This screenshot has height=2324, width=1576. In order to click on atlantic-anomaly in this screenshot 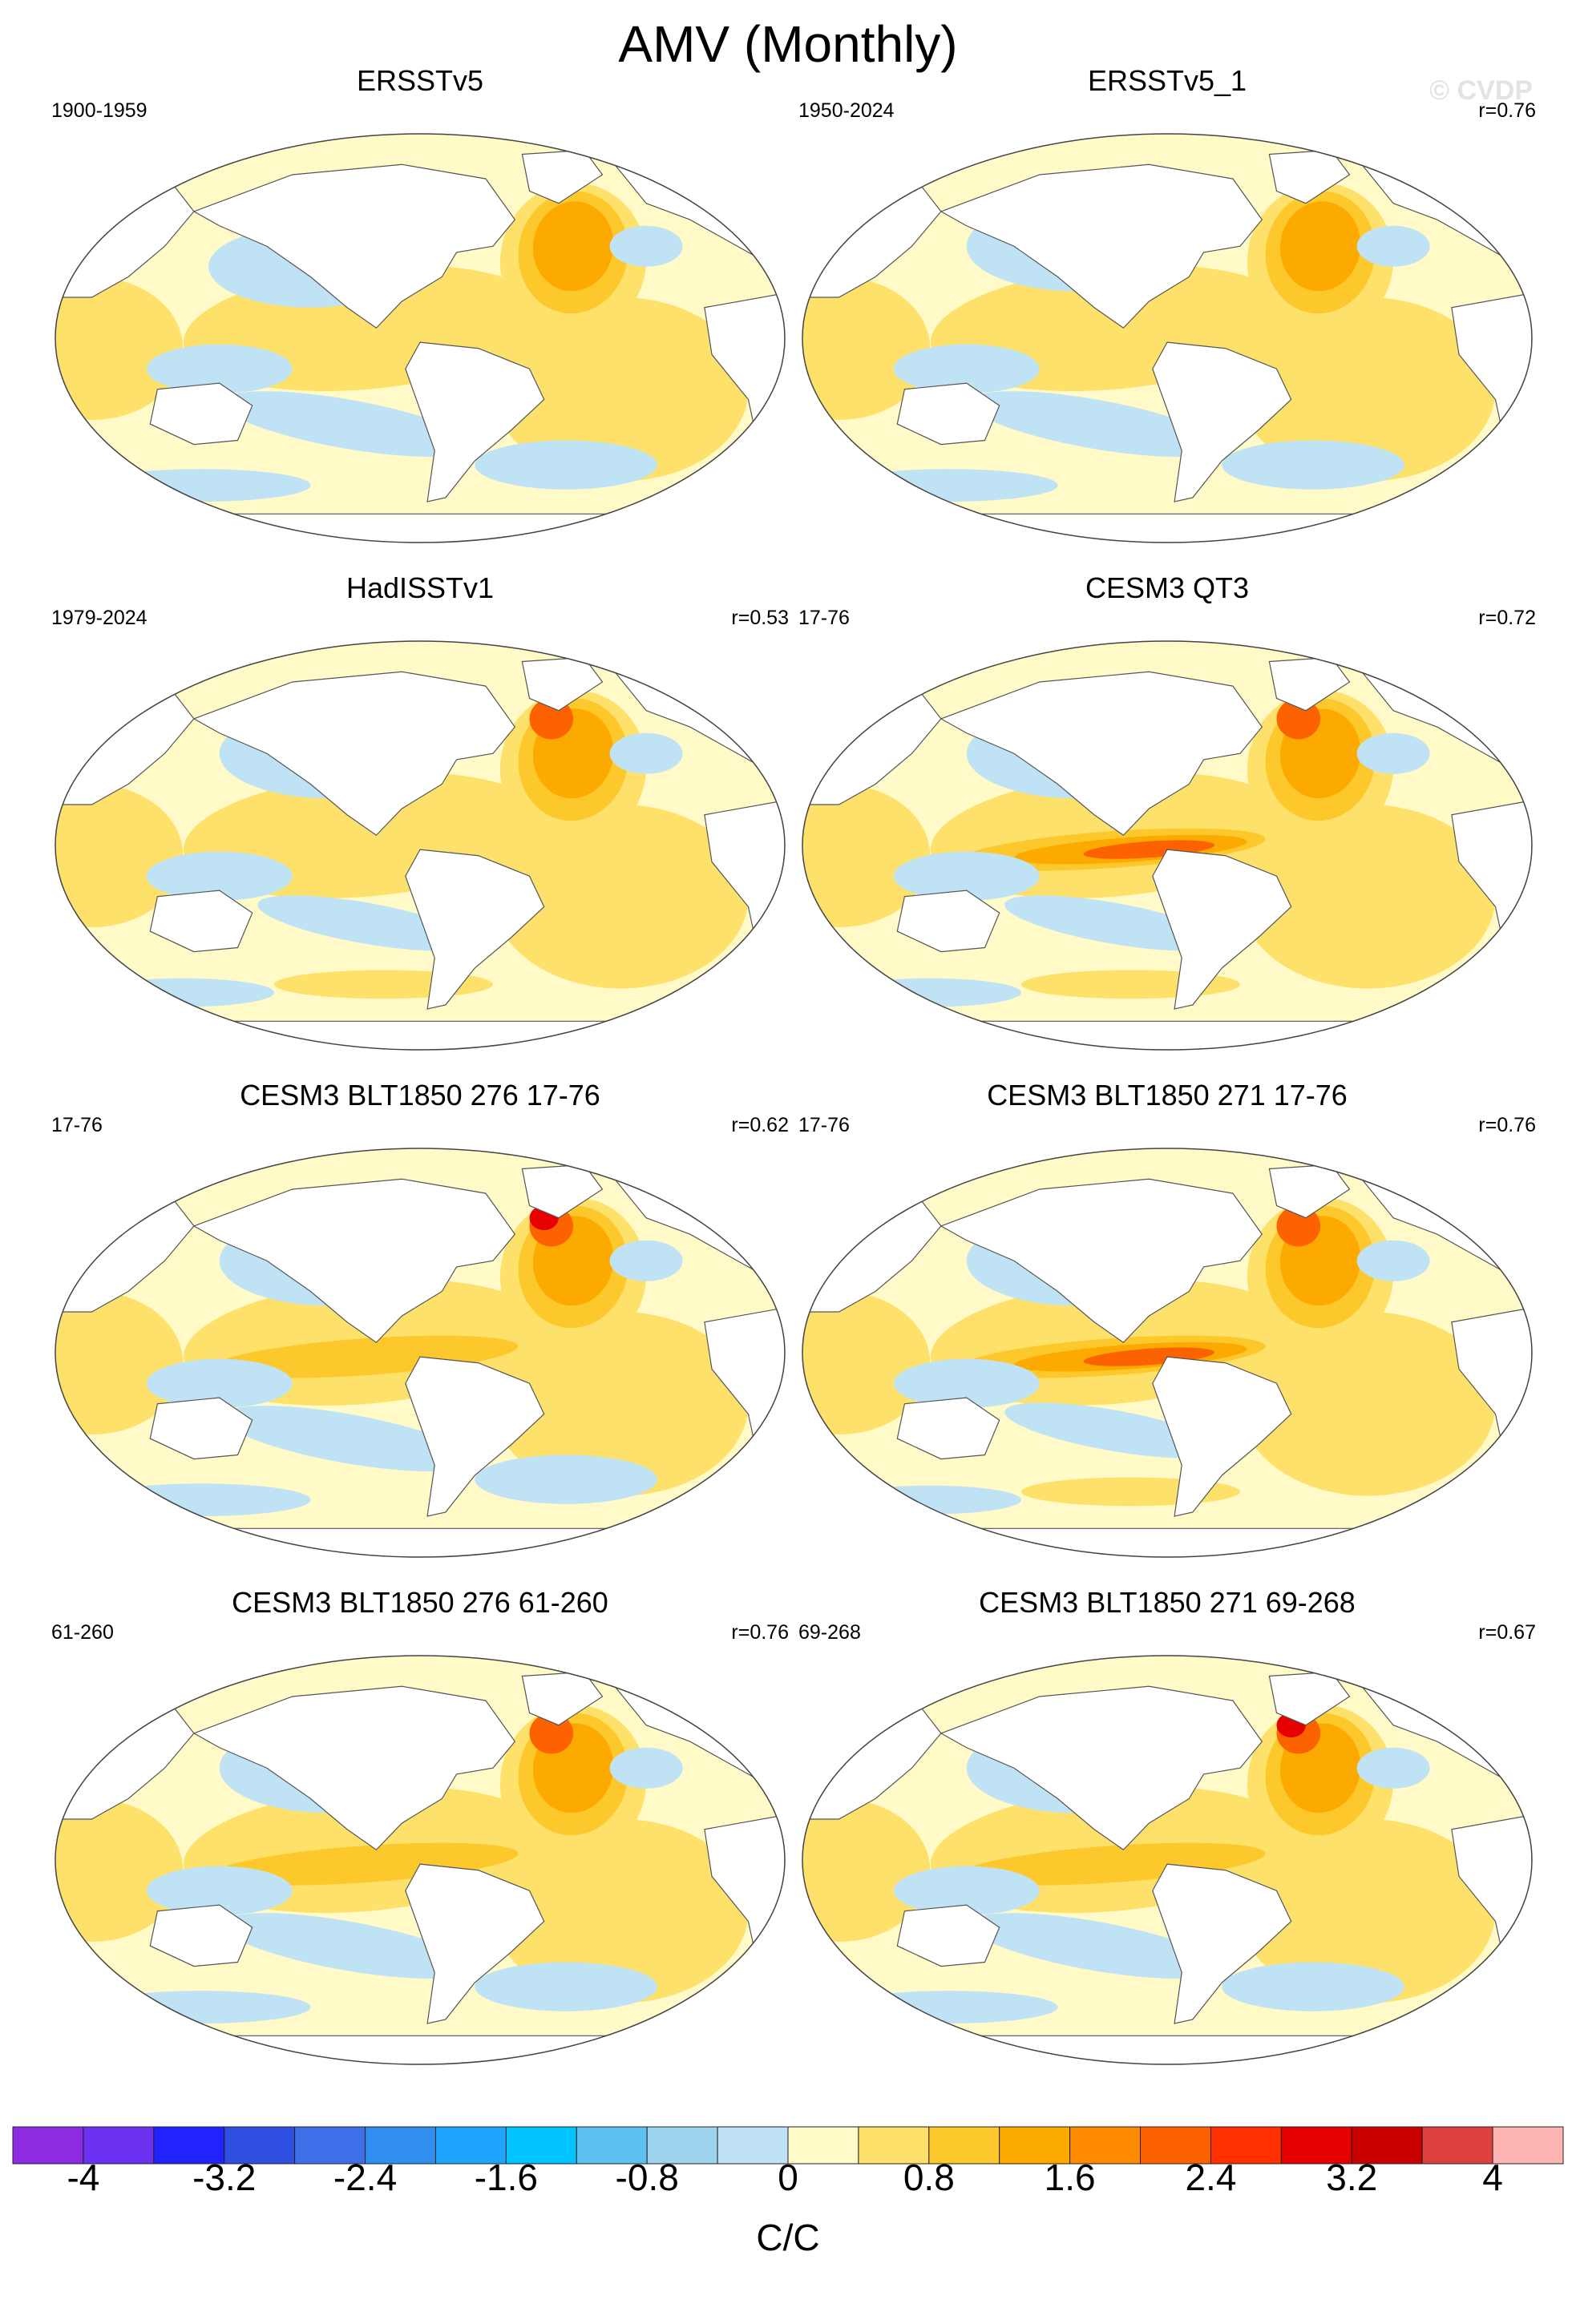, I will do `click(573, 246)`.